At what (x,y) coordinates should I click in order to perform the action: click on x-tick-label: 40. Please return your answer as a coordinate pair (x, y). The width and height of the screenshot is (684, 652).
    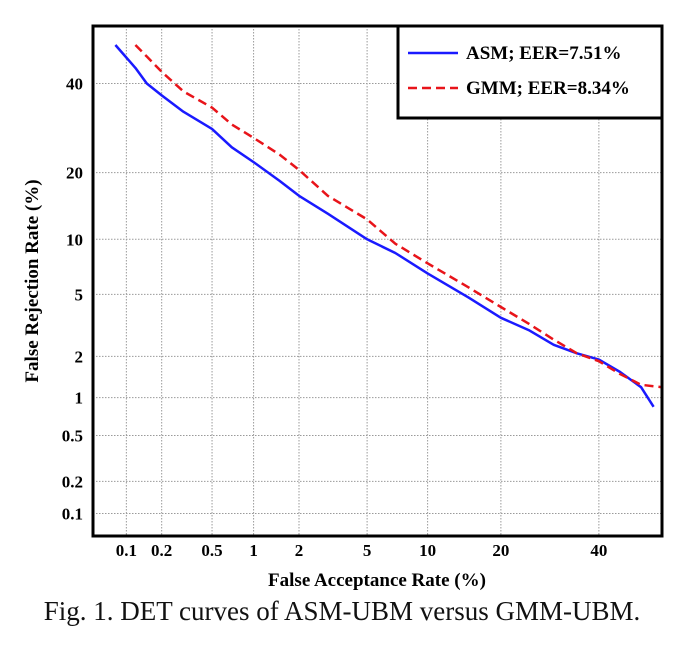
    Looking at the image, I should click on (598, 550).